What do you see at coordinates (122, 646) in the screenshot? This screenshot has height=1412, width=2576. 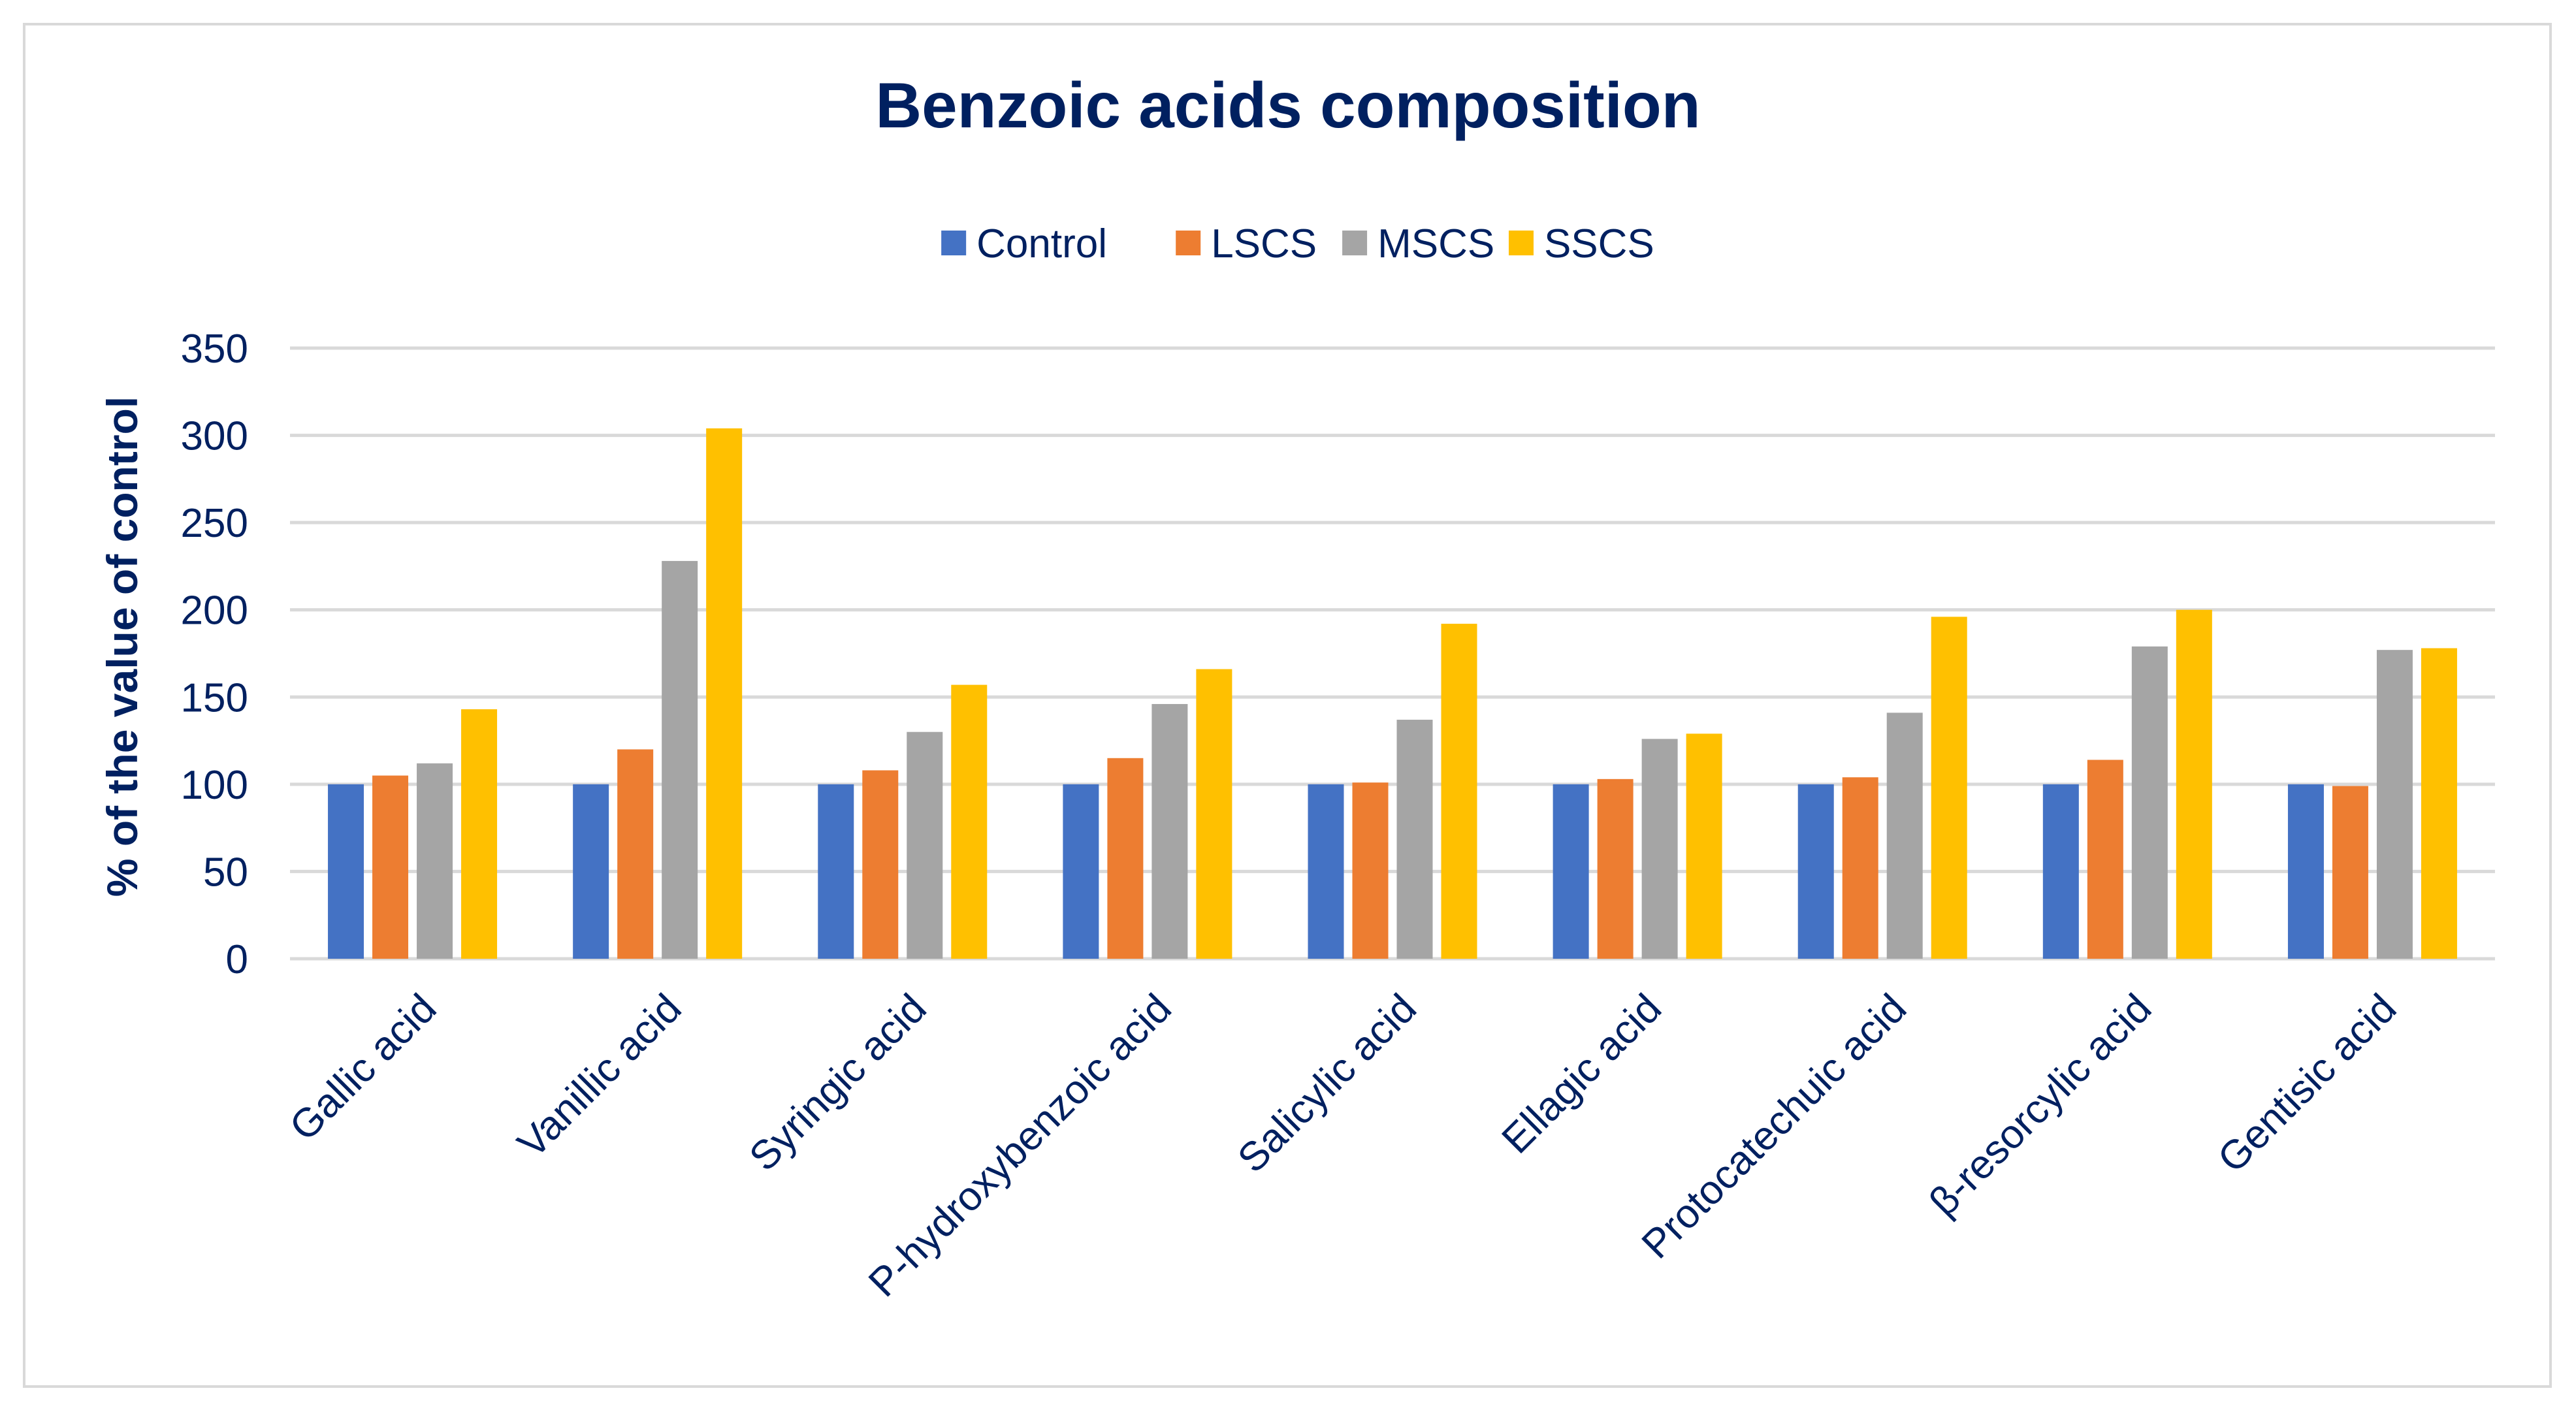 I see `y-axis-label: % of the value of control` at bounding box center [122, 646].